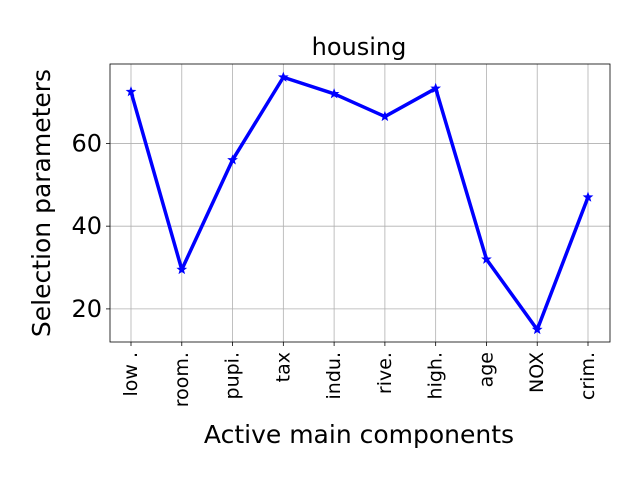 The width and height of the screenshot is (640, 480). What do you see at coordinates (537, 372) in the screenshot?
I see `x-tick-label: NOX` at bounding box center [537, 372].